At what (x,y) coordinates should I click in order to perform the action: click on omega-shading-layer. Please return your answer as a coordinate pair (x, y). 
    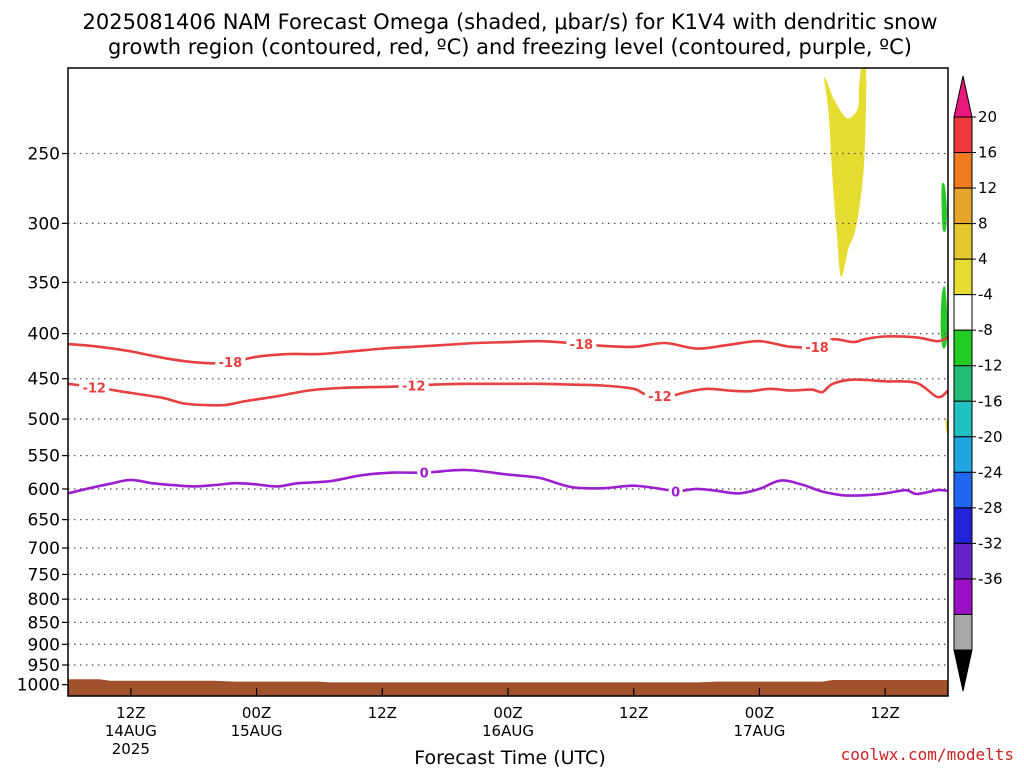
    Looking at the image, I should click on (886, 251).